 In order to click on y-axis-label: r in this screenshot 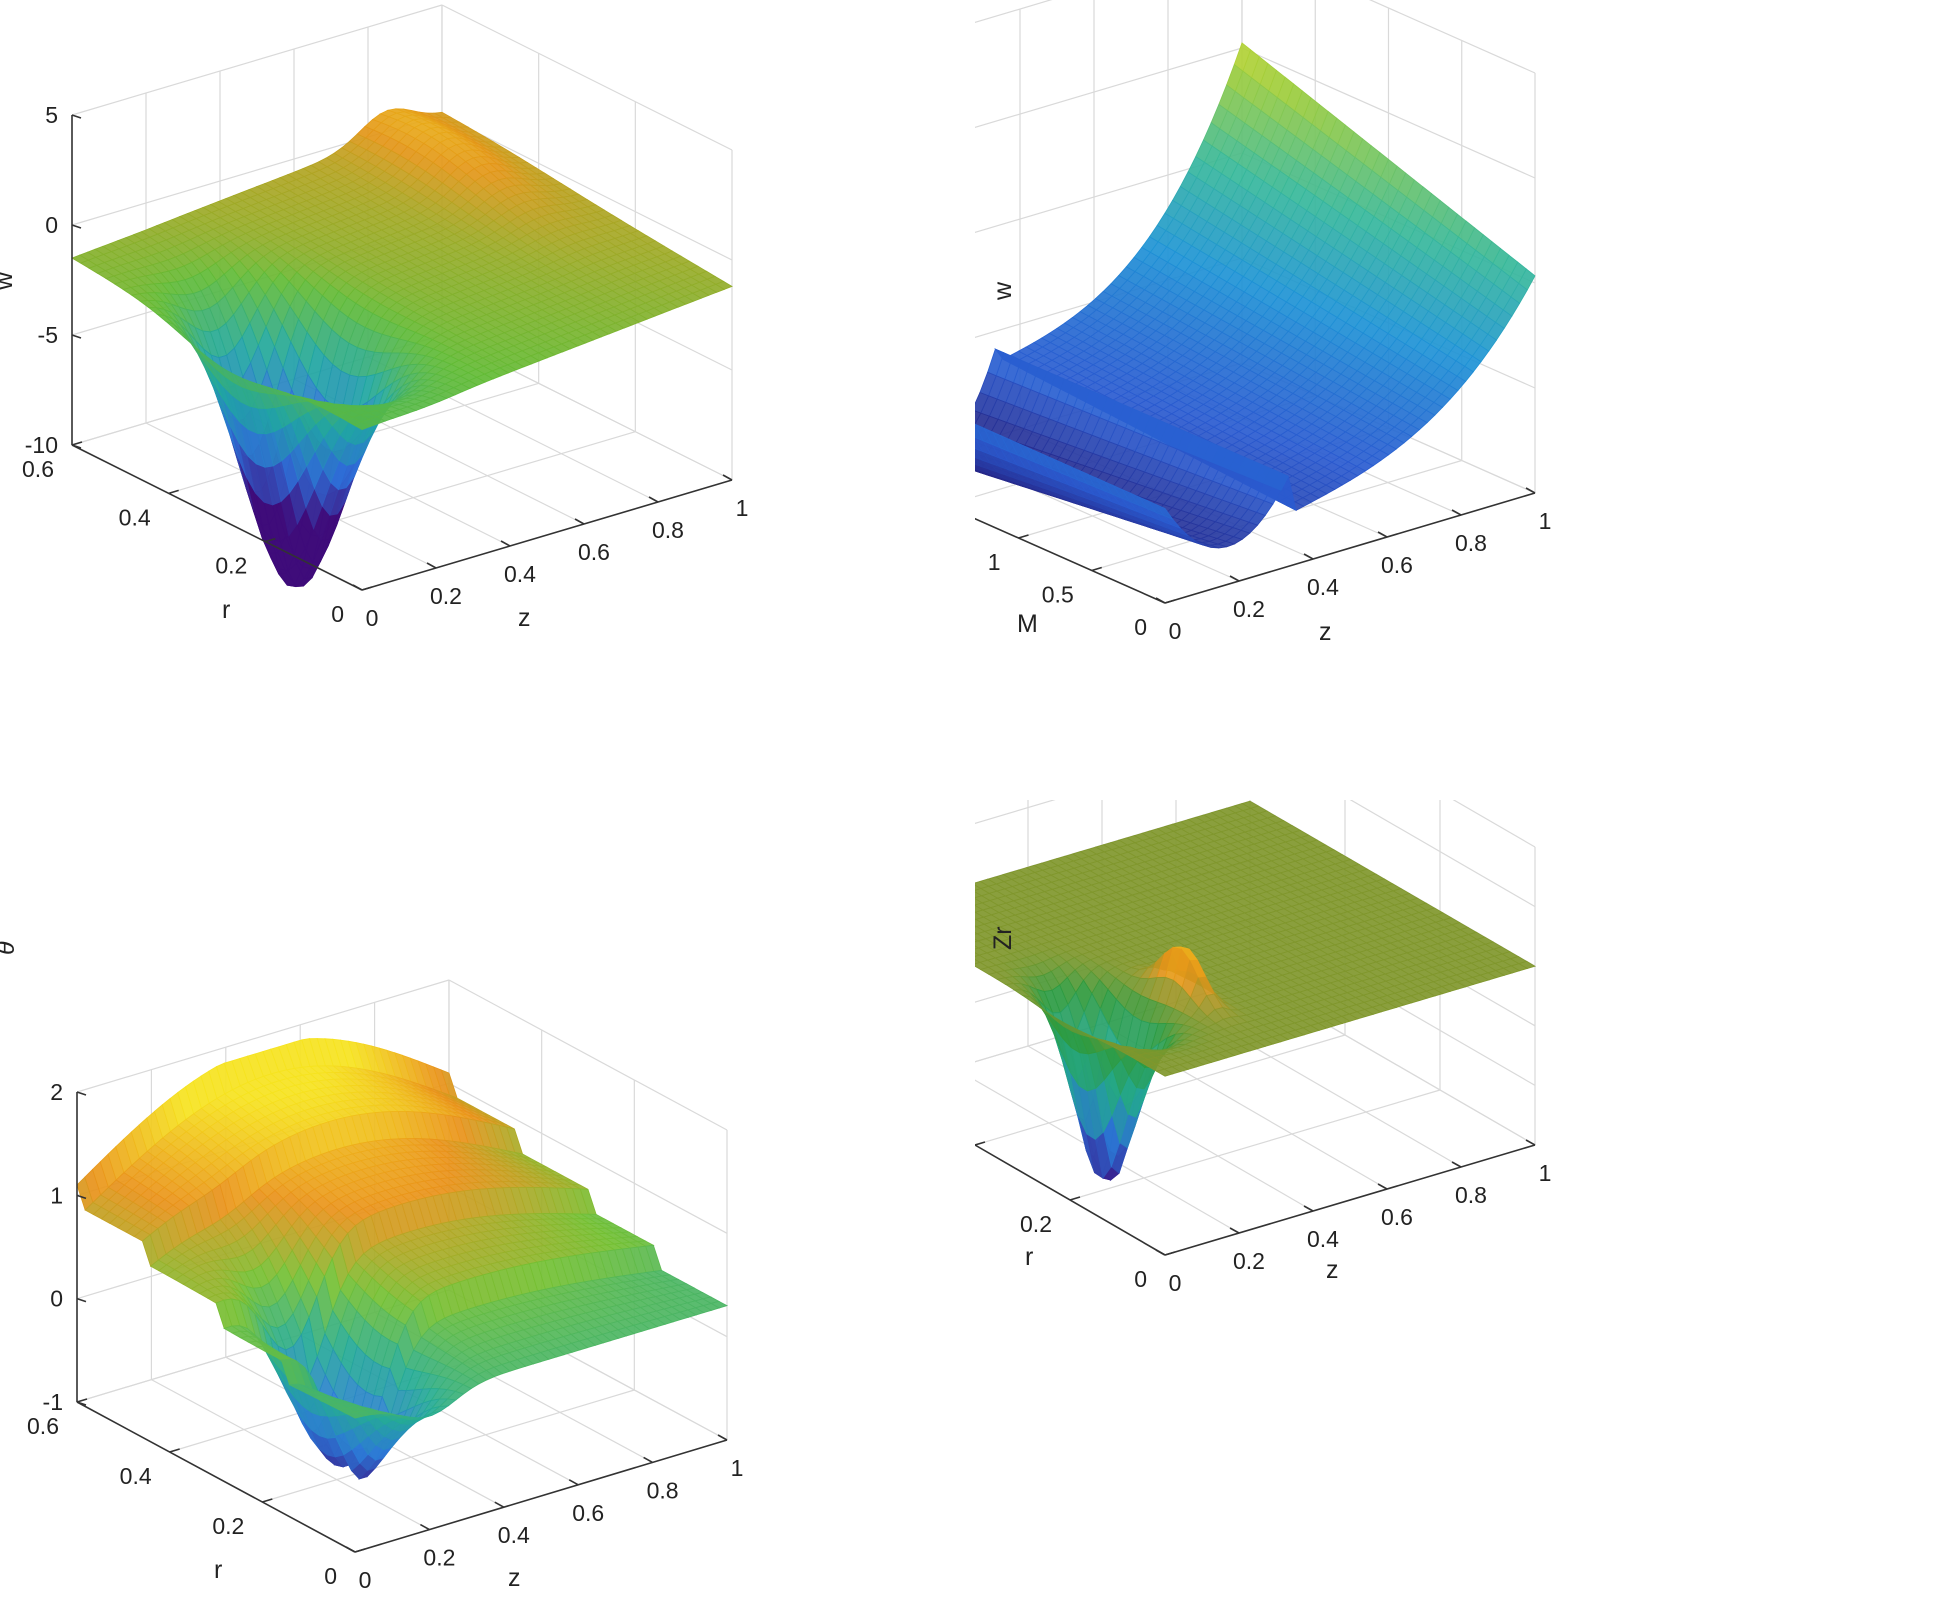, I will do `click(226, 610)`.